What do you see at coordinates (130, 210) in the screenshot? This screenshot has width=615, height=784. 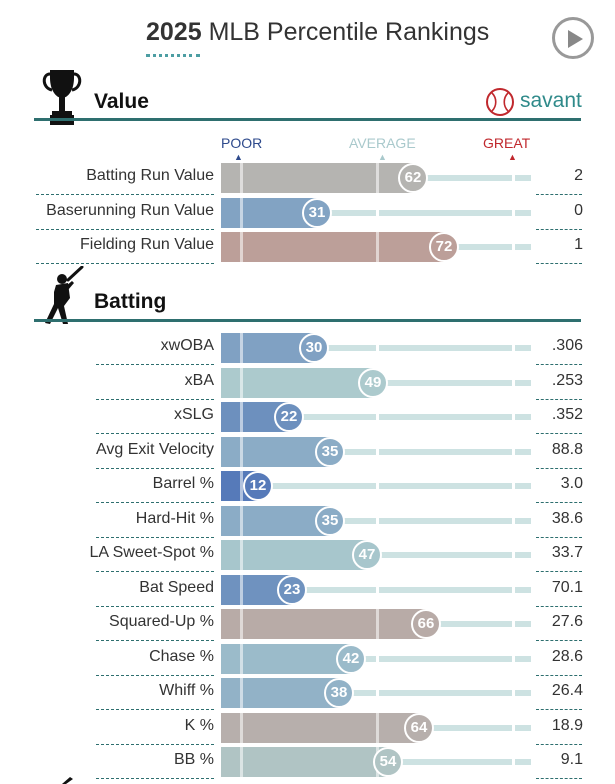 I see `metric-label: Baserunning Run Value` at bounding box center [130, 210].